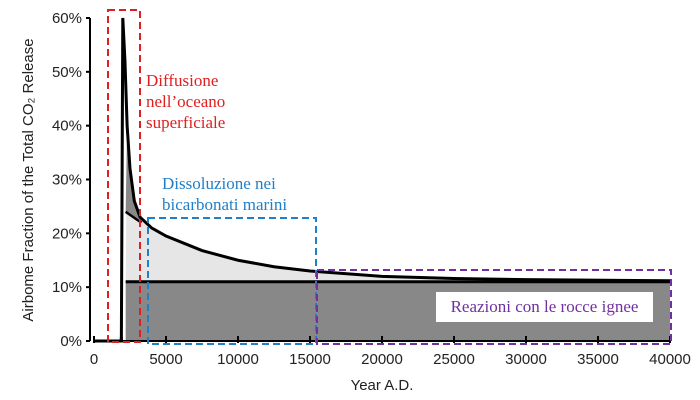 The width and height of the screenshot is (700, 400). Describe the element at coordinates (67, 126) in the screenshot. I see `y-tick-label: 40%` at that location.